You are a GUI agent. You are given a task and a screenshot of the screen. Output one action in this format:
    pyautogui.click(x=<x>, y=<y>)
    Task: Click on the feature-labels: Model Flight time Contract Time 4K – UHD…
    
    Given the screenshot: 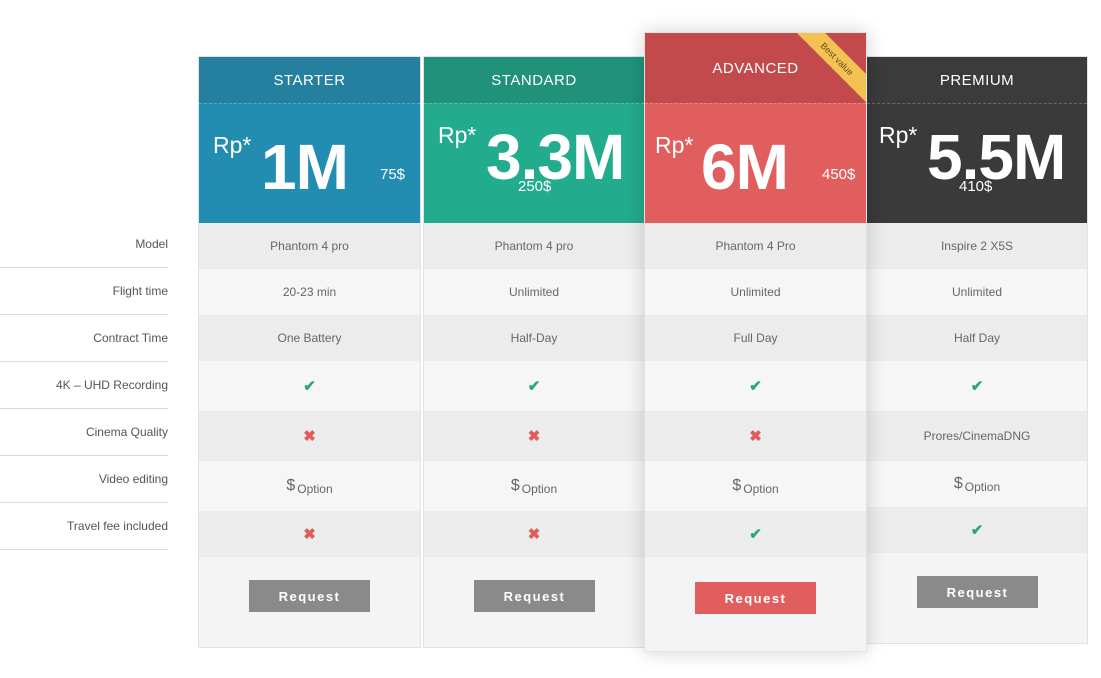 What is the action you would take?
    pyautogui.click(x=84, y=385)
    